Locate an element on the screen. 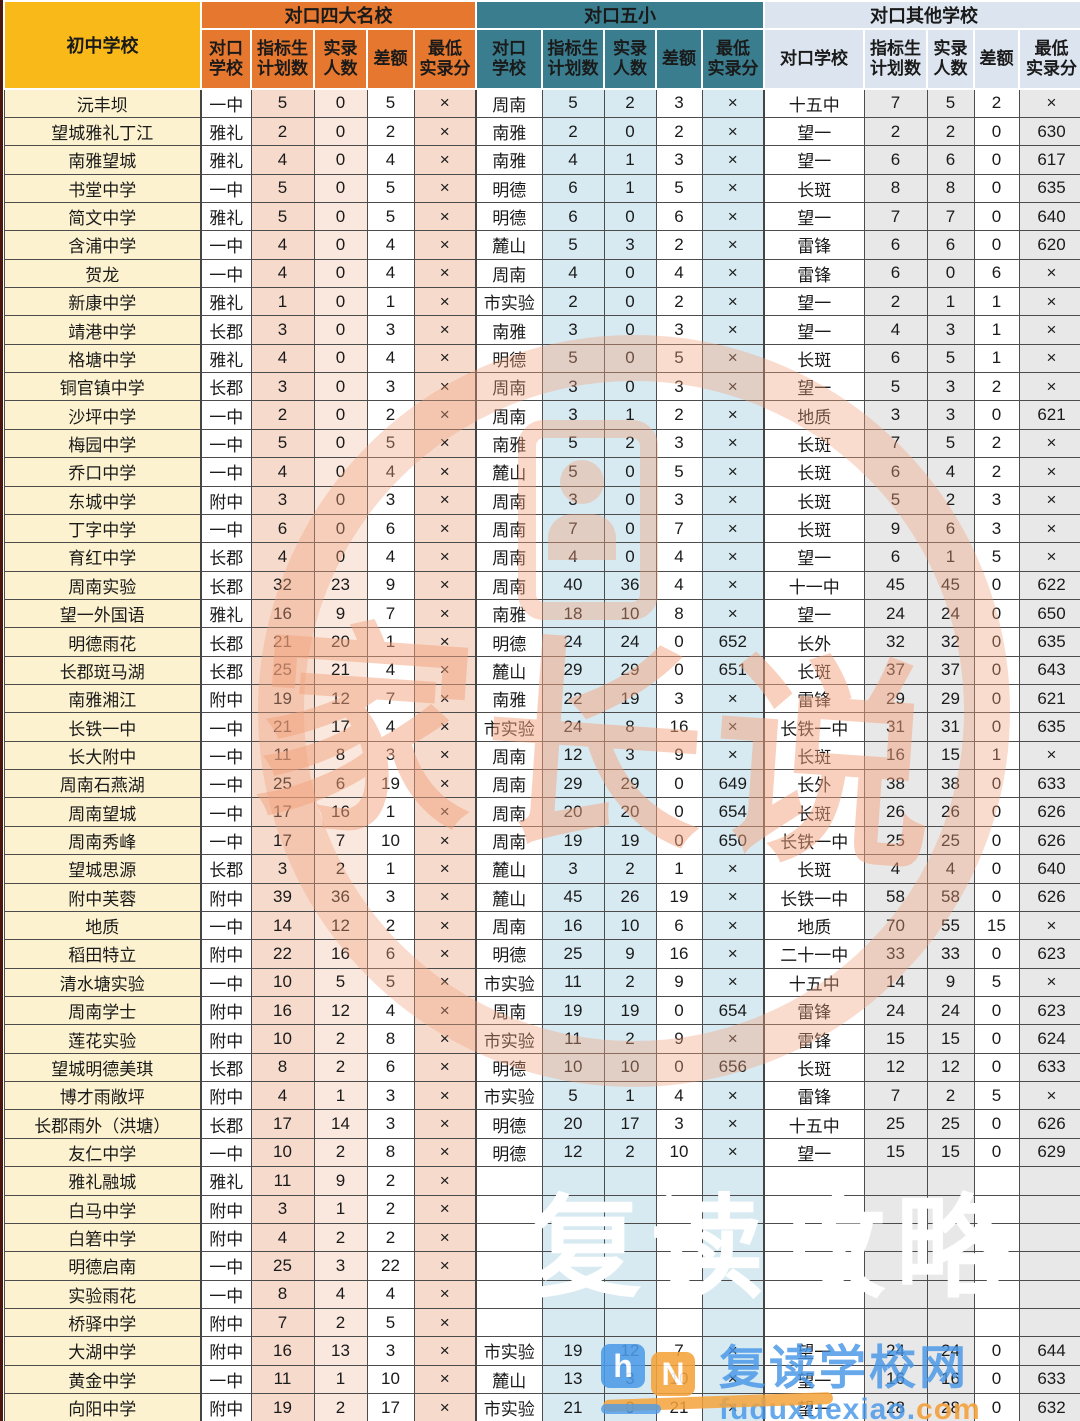 This screenshot has height=1421, width=1080. table-row: 周南石燕湖 一中 25 6 19 × 周南 29 29 0 649 长外 38 38 0 633 is located at coordinates (541, 784).